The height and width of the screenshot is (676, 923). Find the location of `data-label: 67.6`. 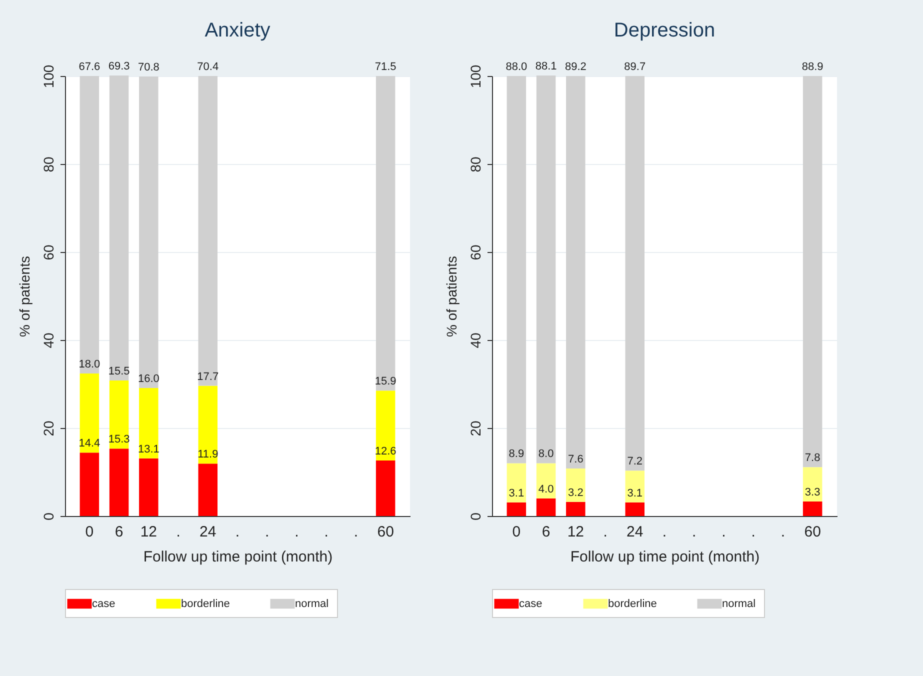

data-label: 67.6 is located at coordinates (89, 67).